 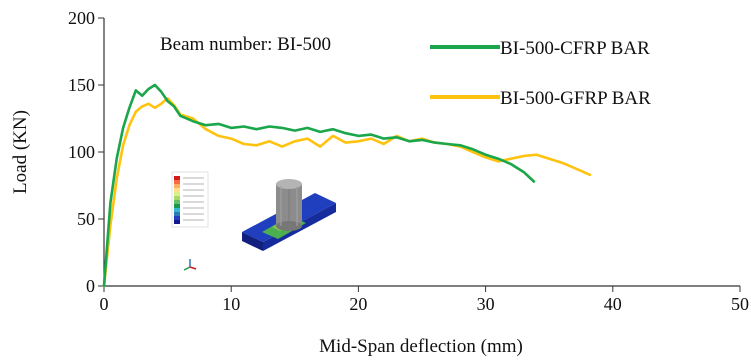 What do you see at coordinates (86, 219) in the screenshot?
I see `y-tick-label: 50` at bounding box center [86, 219].